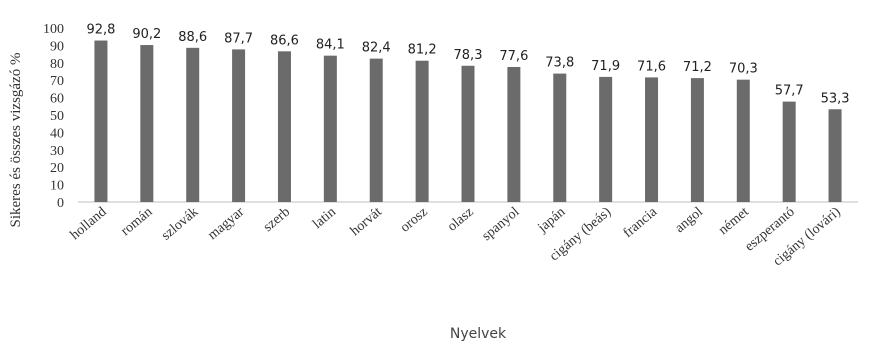  I want to click on data-label: 92,8, so click(100, 30).